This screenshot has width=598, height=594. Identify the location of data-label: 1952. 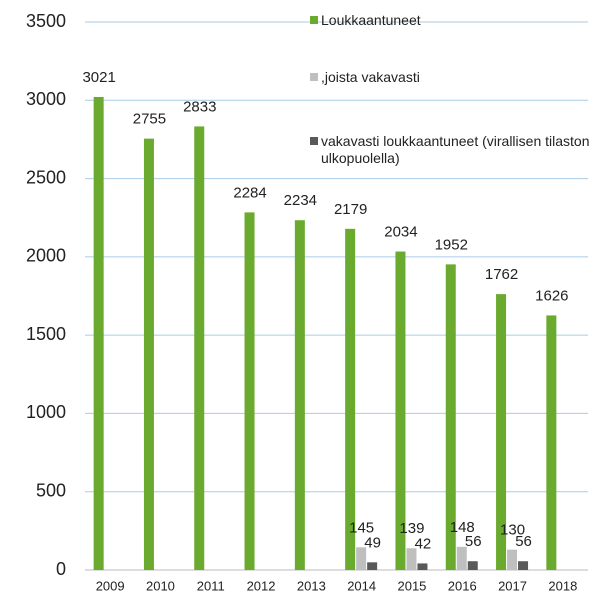
(451, 244).